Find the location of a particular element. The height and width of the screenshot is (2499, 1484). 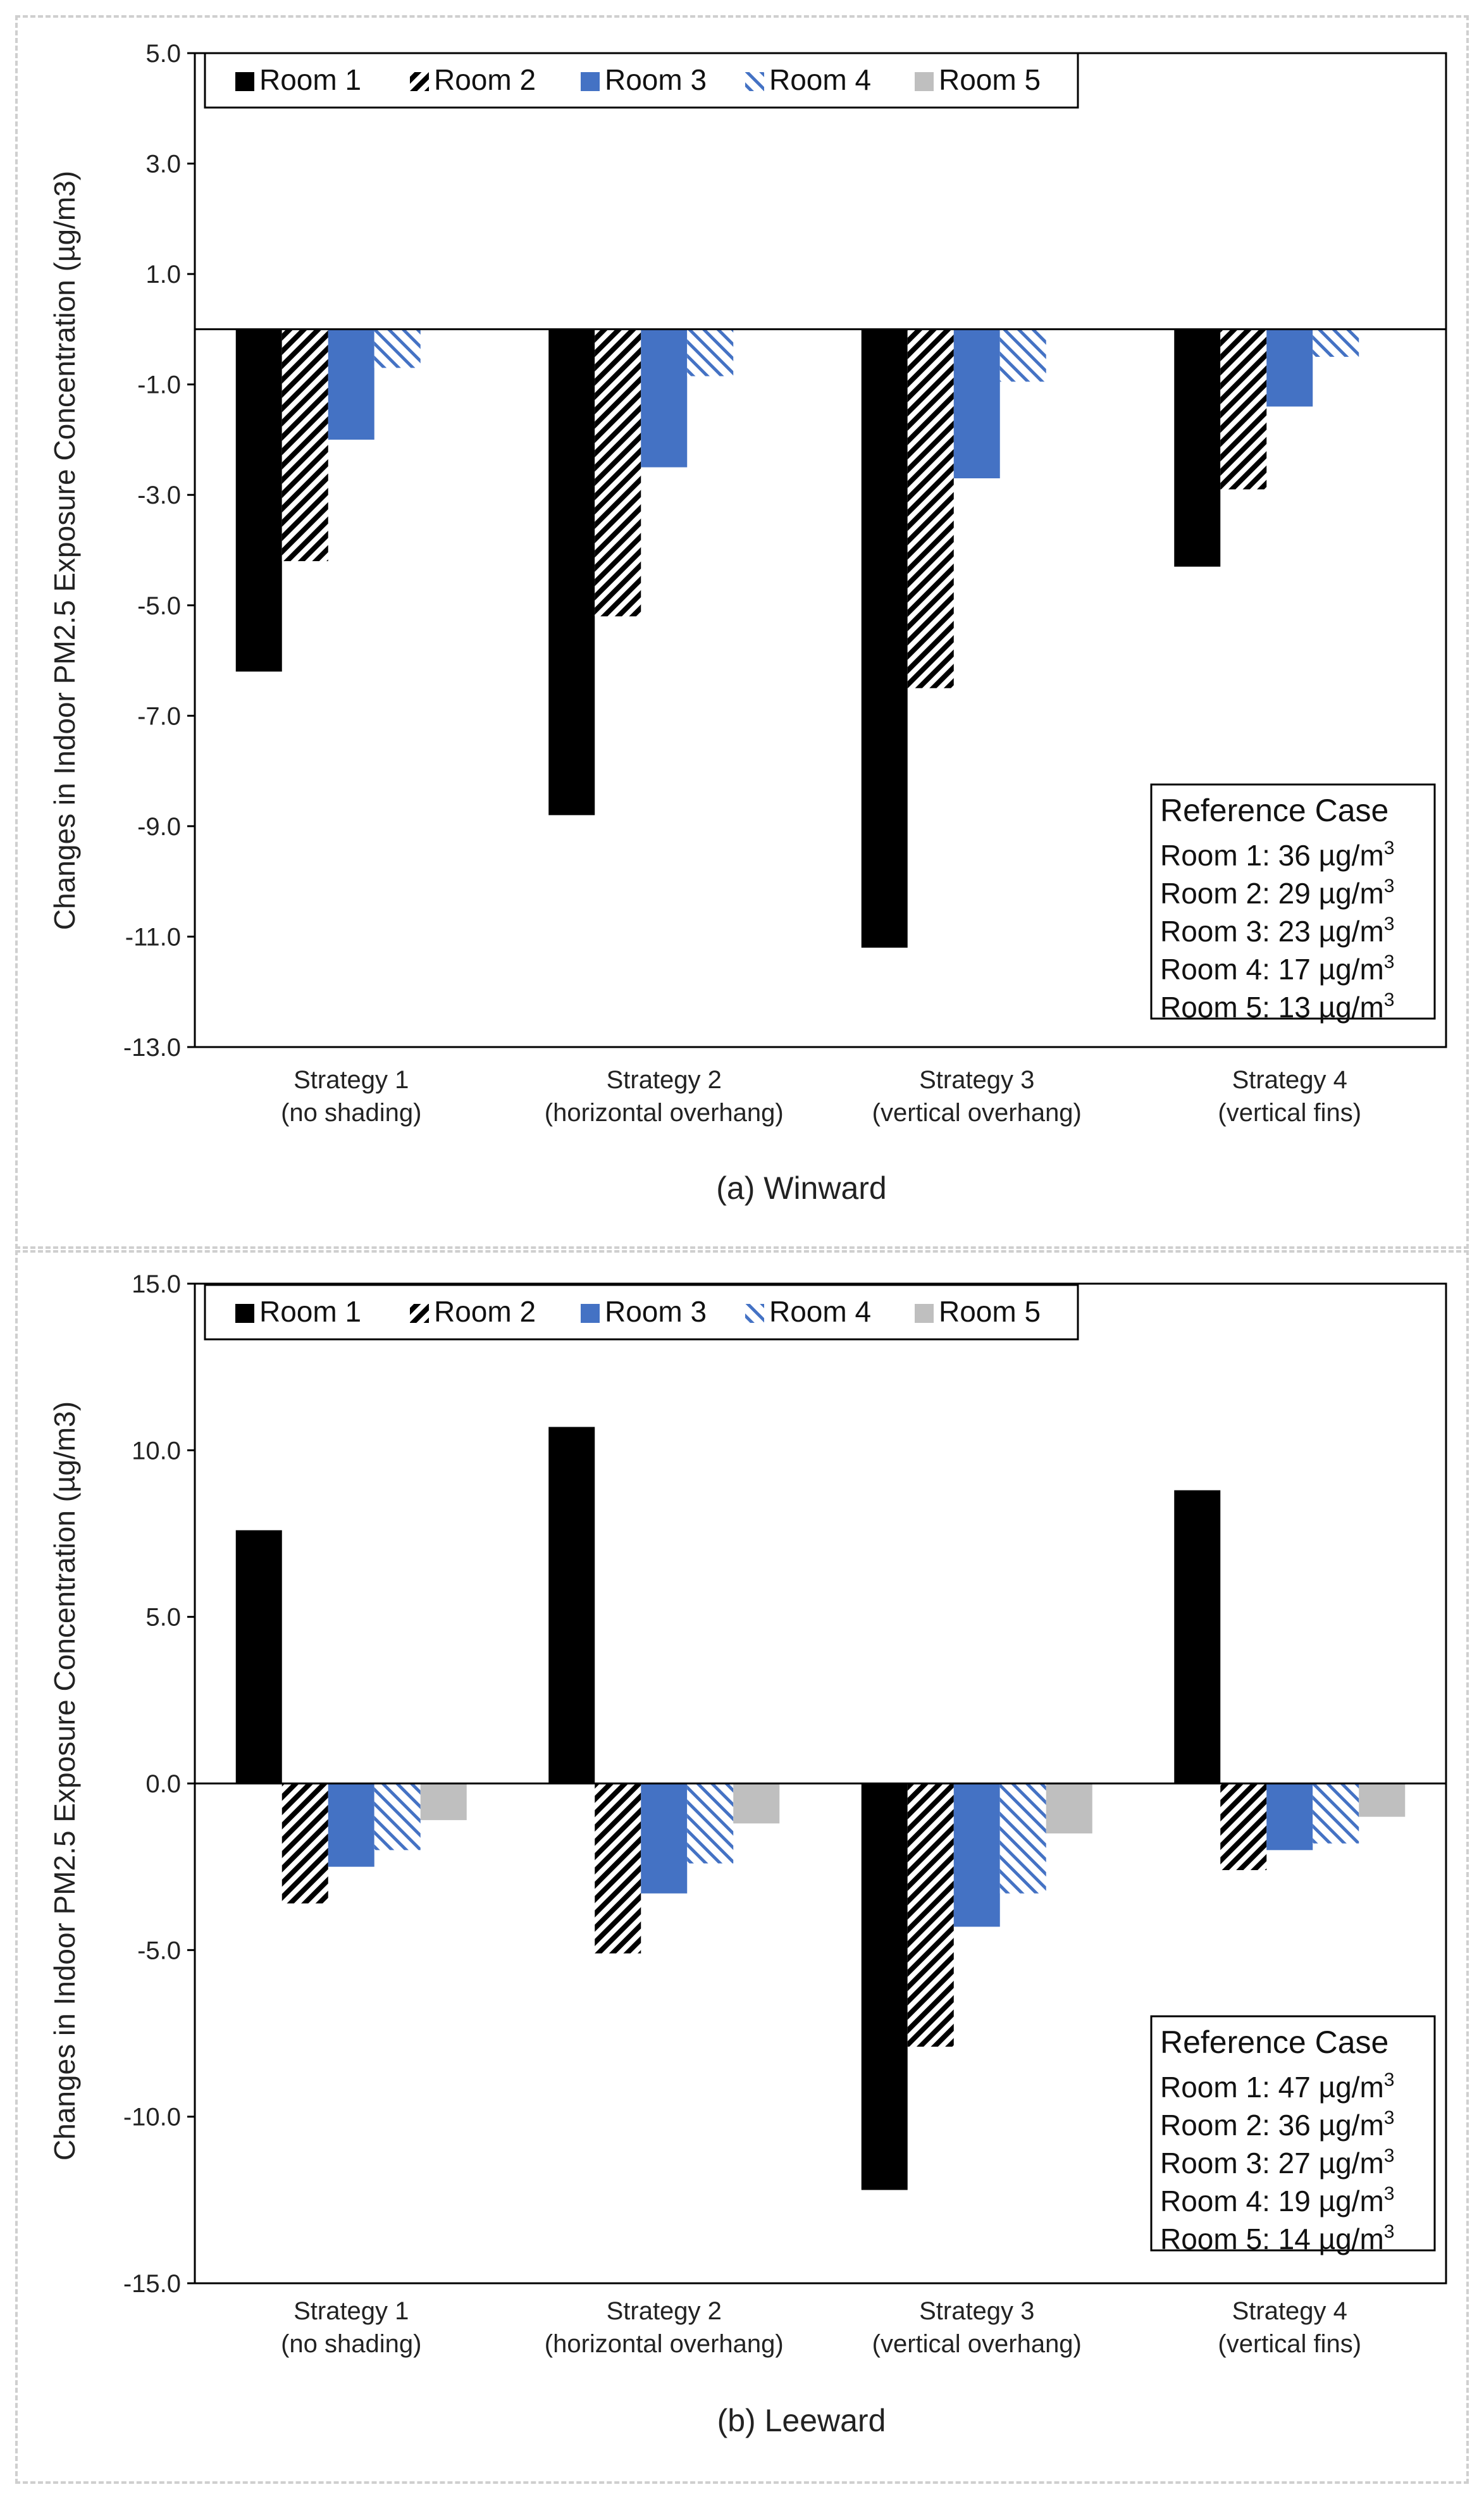

reference-case-line: Room 3: 27 µg/m3 is located at coordinates (1277, 2162).